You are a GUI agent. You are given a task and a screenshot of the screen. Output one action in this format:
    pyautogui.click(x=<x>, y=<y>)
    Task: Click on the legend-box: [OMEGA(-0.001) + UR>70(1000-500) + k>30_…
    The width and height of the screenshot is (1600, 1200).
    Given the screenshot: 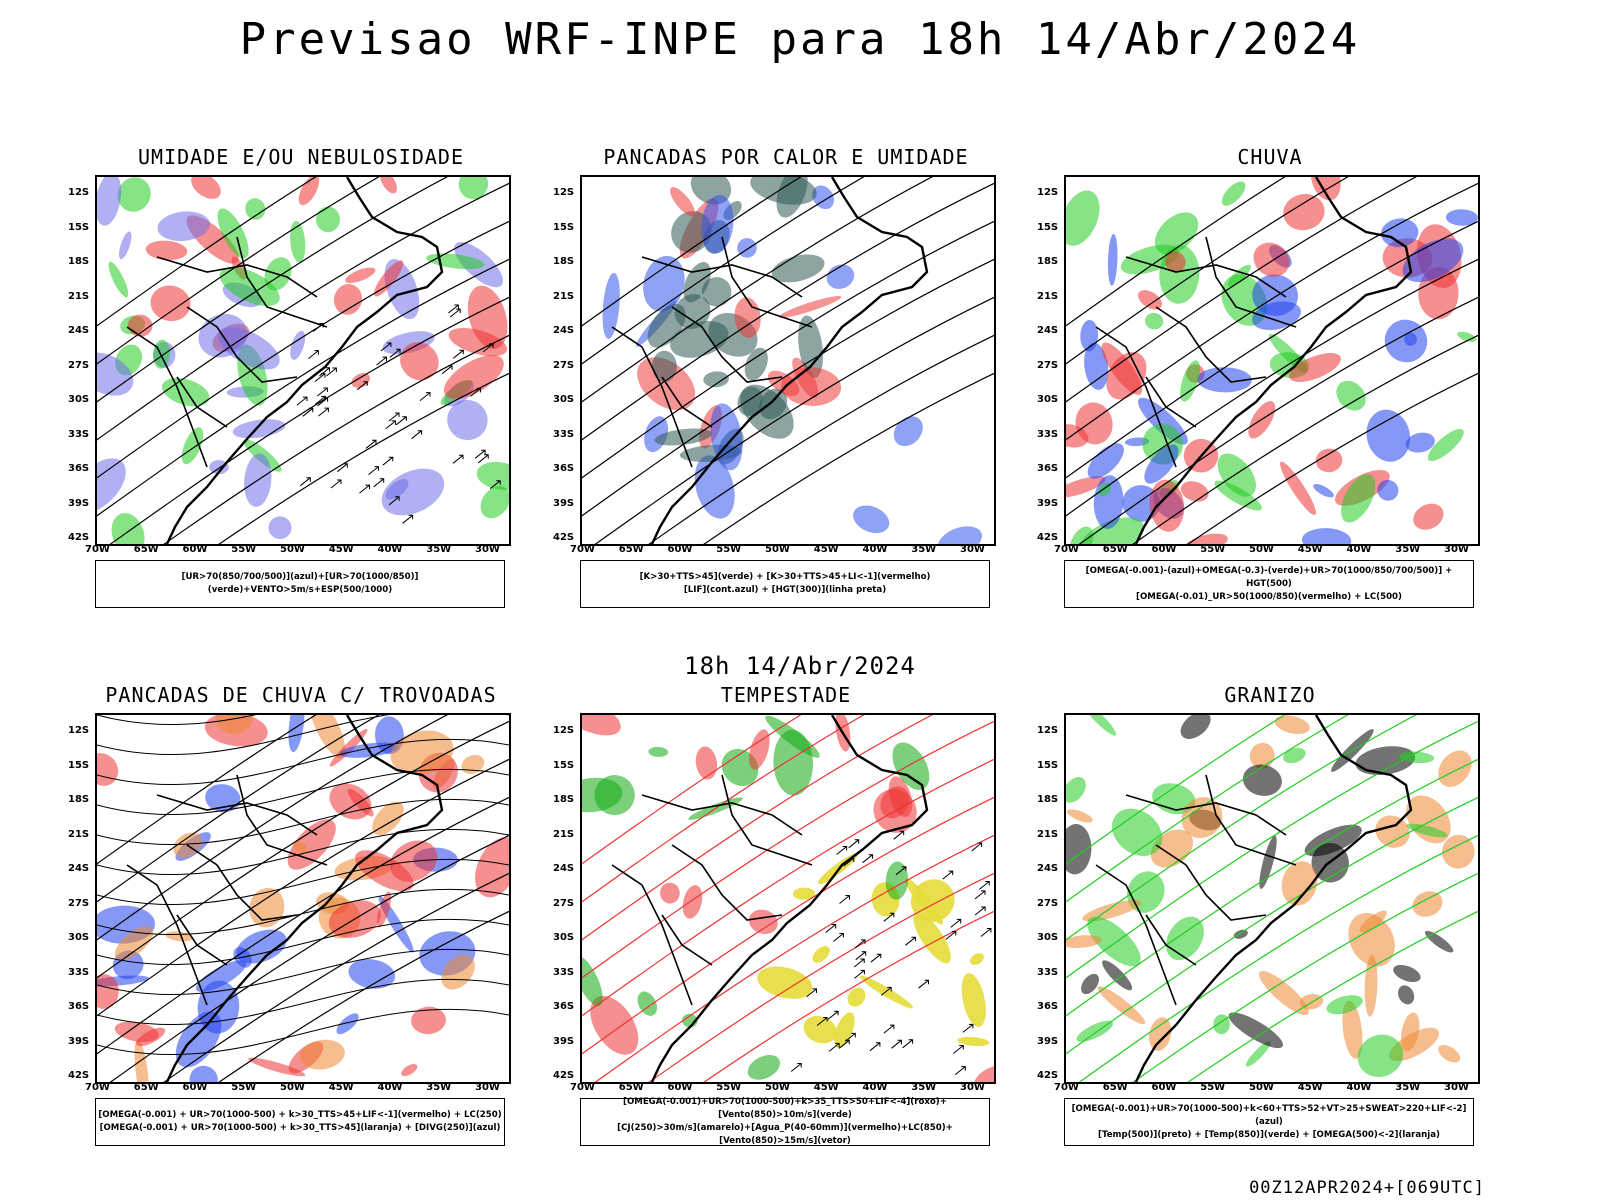 What is the action you would take?
    pyautogui.click(x=300, y=1122)
    